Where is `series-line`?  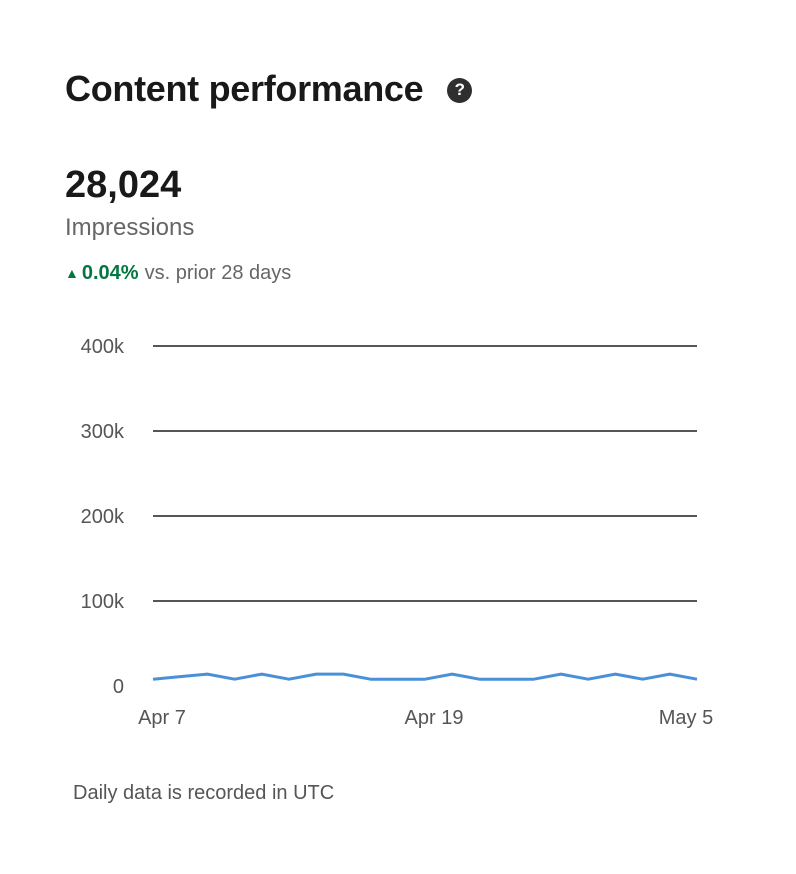 series-line is located at coordinates (425, 676).